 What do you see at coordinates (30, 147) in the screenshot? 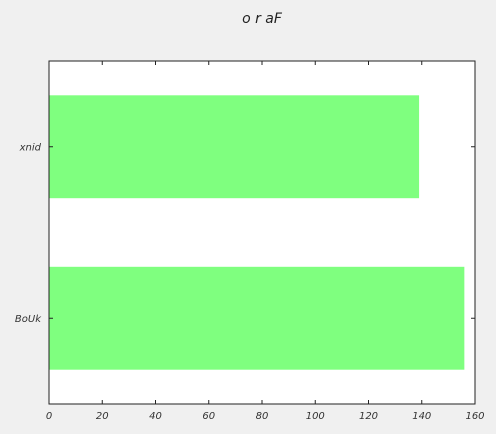
I see `y-tick-label: xnid` at bounding box center [30, 147].